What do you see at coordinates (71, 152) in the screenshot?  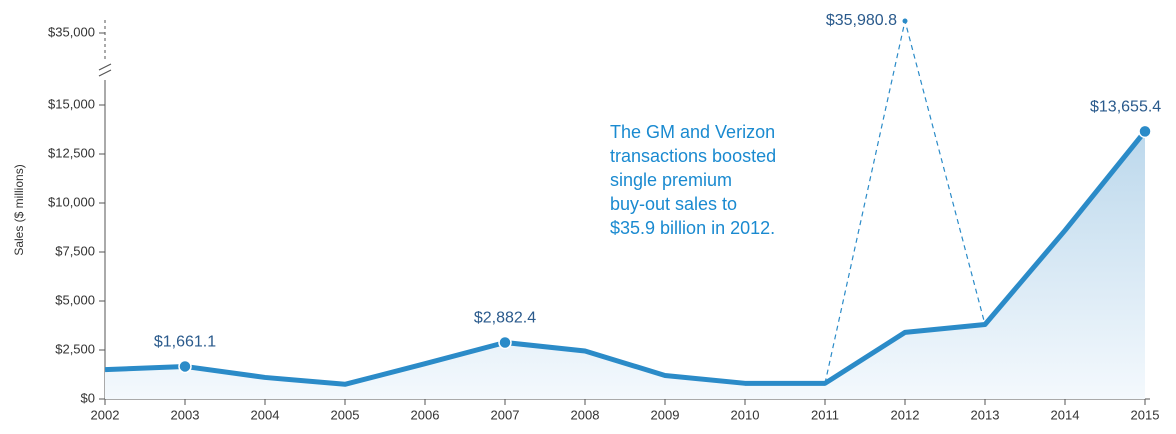 I see `y-tick-label: $12,500` at bounding box center [71, 152].